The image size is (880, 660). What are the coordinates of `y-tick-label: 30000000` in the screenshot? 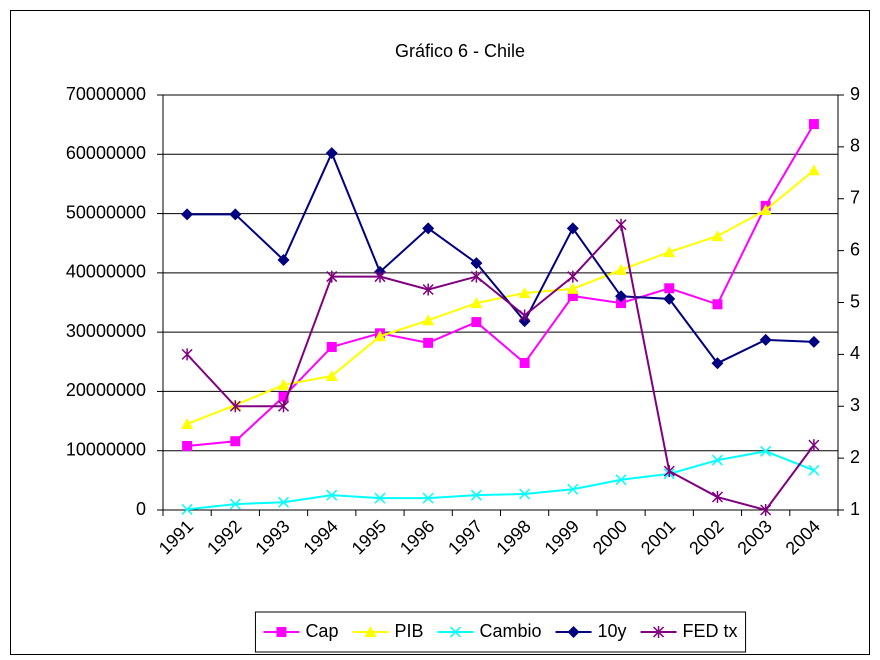 It's located at (106, 331).